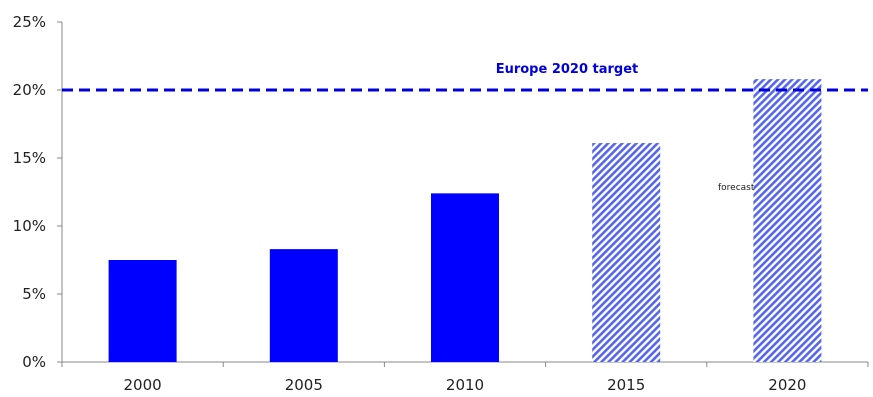 This screenshot has height=397, width=873. I want to click on y-tick-label: 10%, so click(29, 226).